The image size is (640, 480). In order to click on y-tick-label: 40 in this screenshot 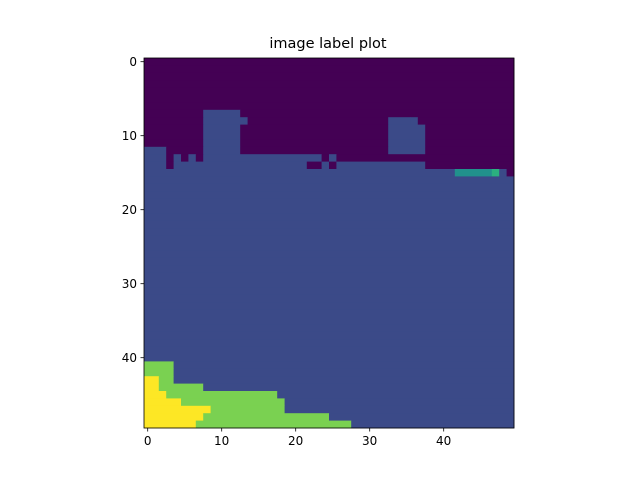, I will do `click(129, 358)`.